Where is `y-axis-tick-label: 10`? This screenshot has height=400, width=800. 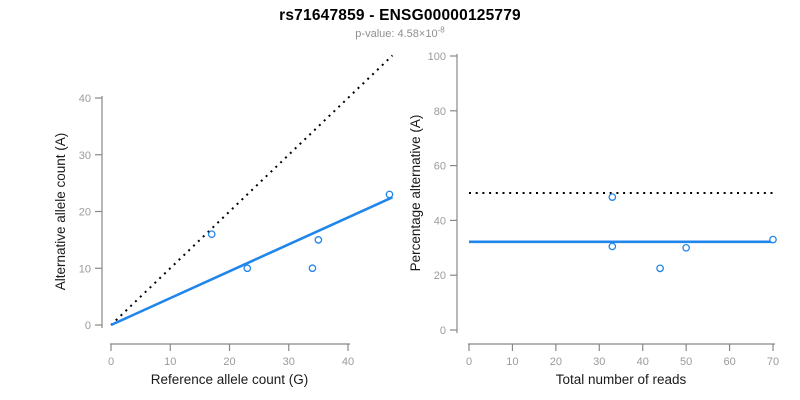
y-axis-tick-label: 10 is located at coordinates (85, 269).